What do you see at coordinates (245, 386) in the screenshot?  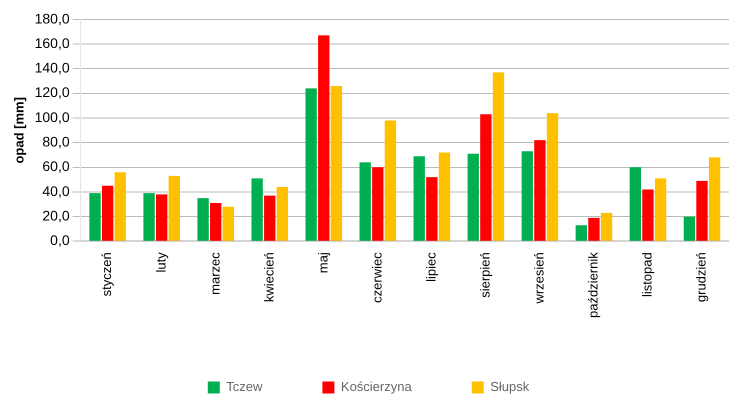 I see `legend-label: Tczew` at bounding box center [245, 386].